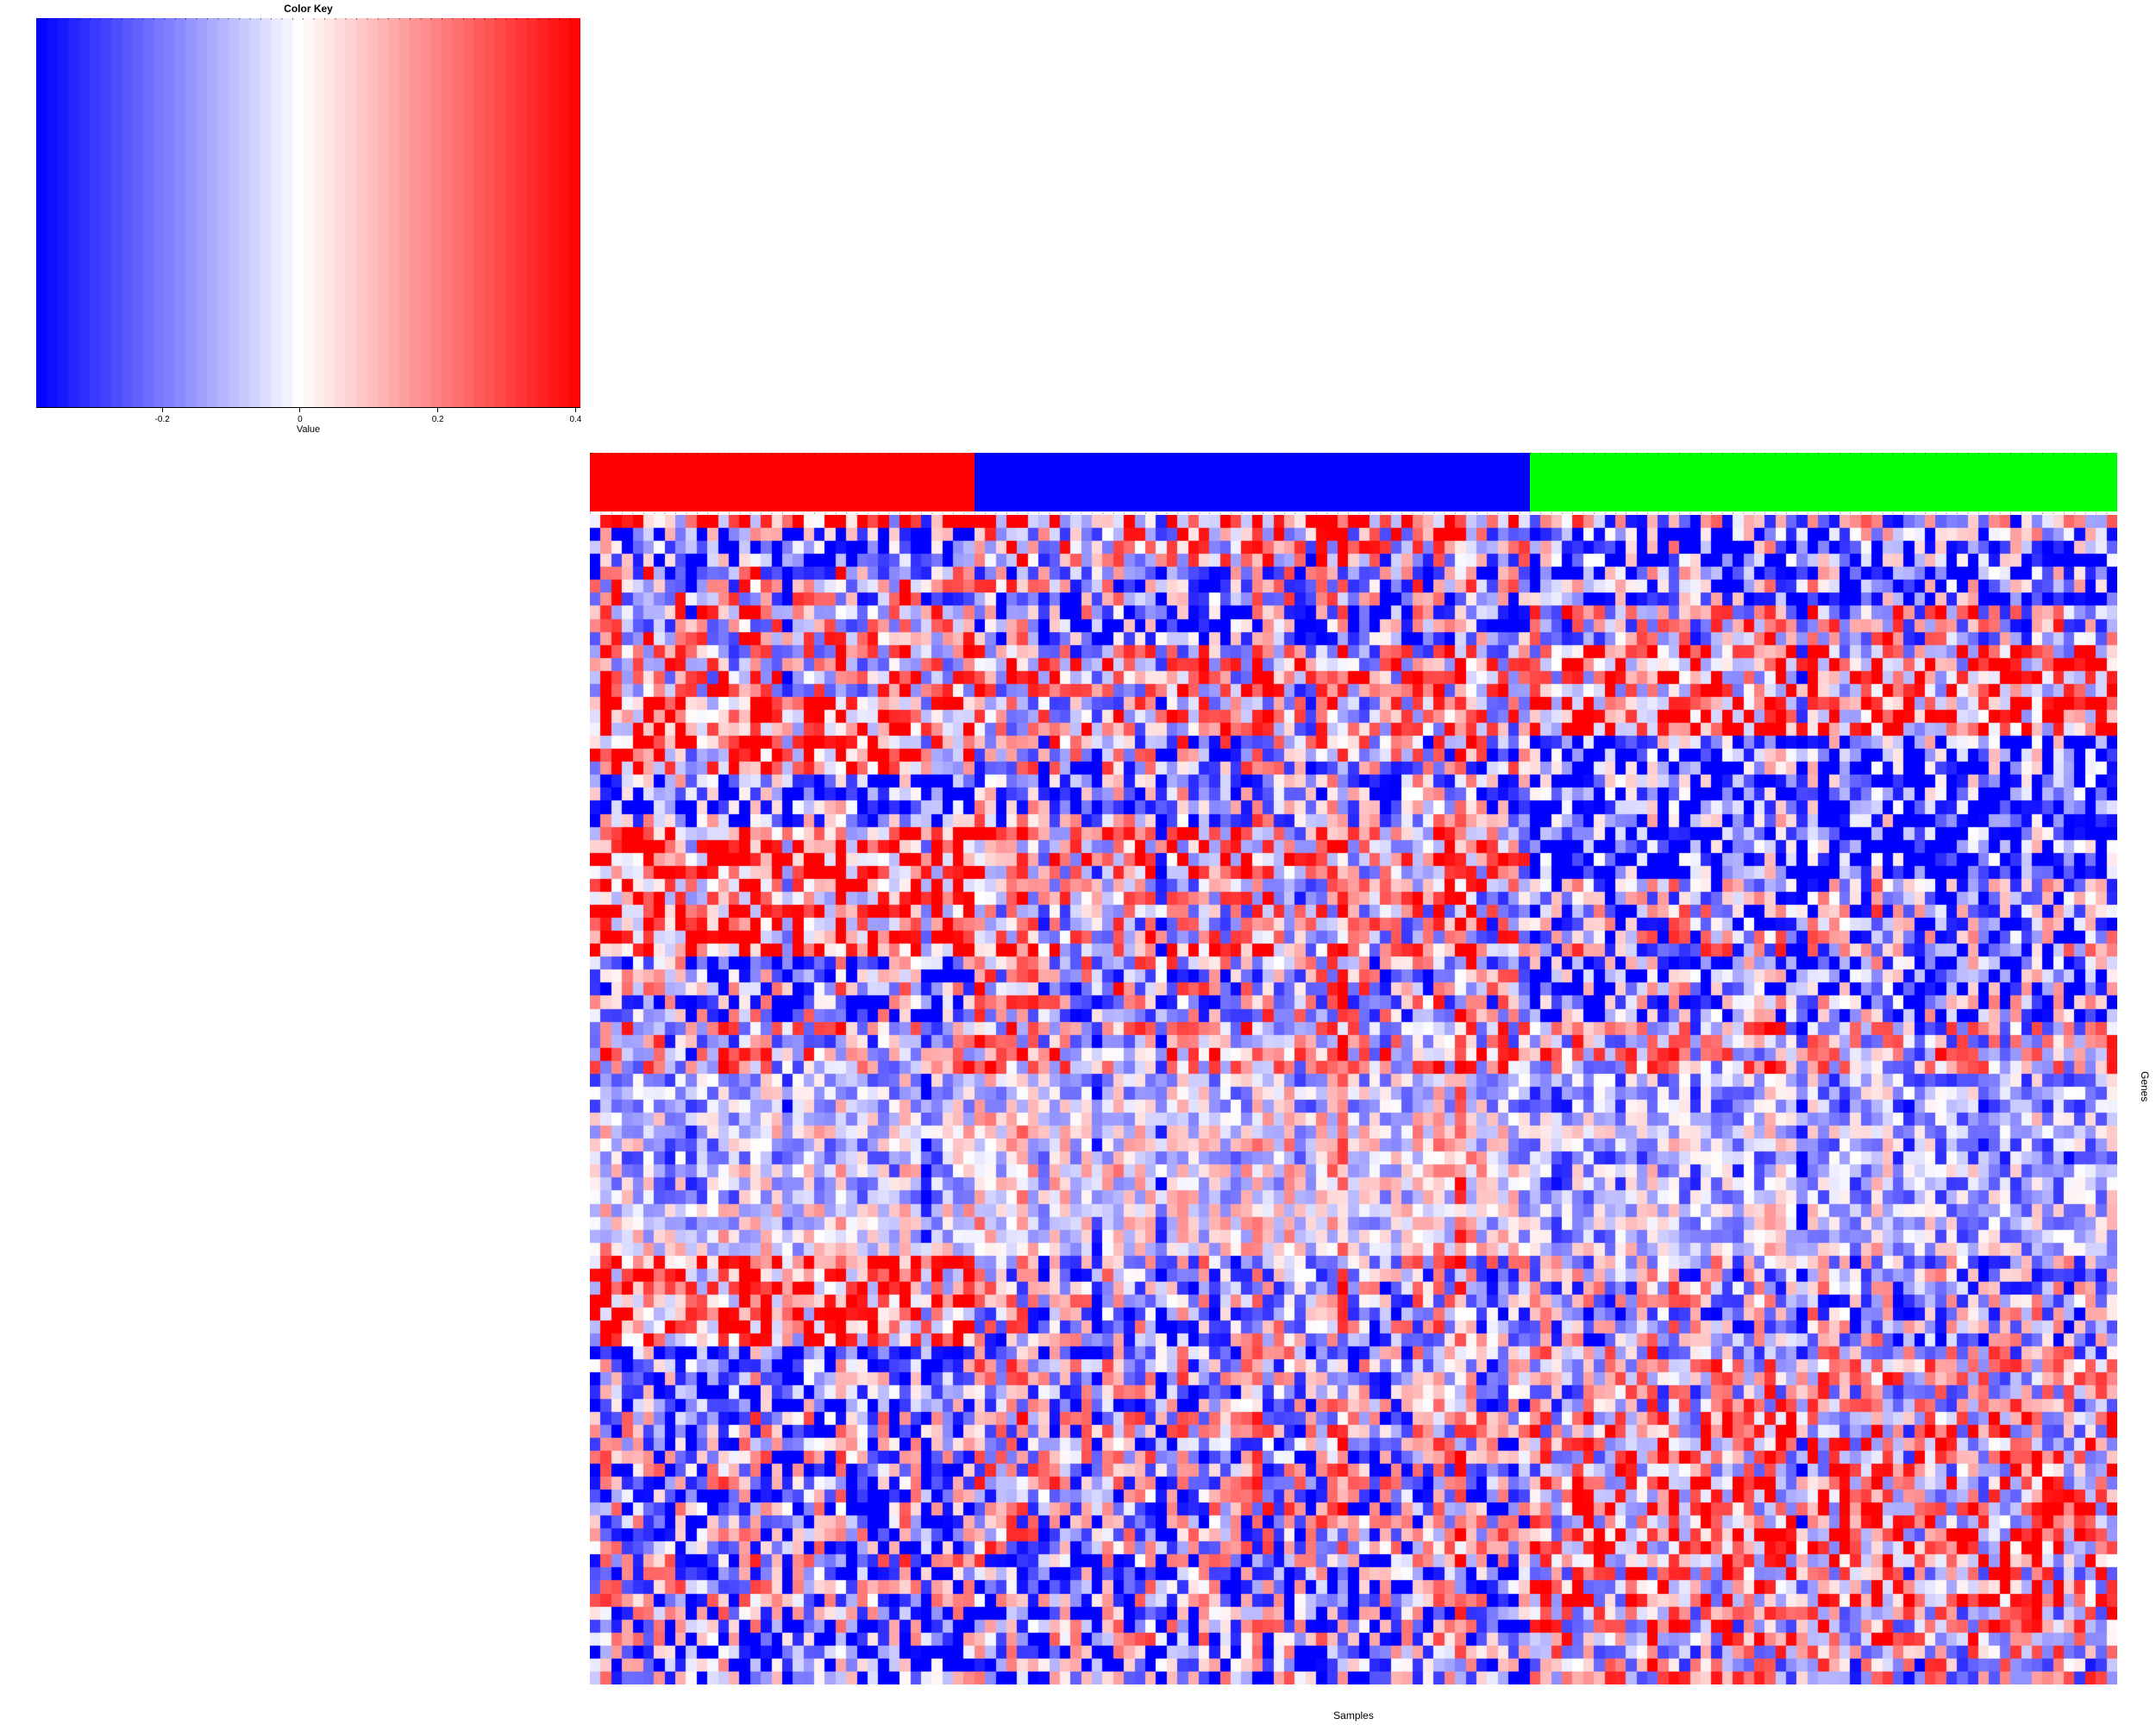 Image resolution: width=2156 pixels, height=1725 pixels. Describe the element at coordinates (308, 213) in the screenshot. I see `color-key-gradient` at that location.